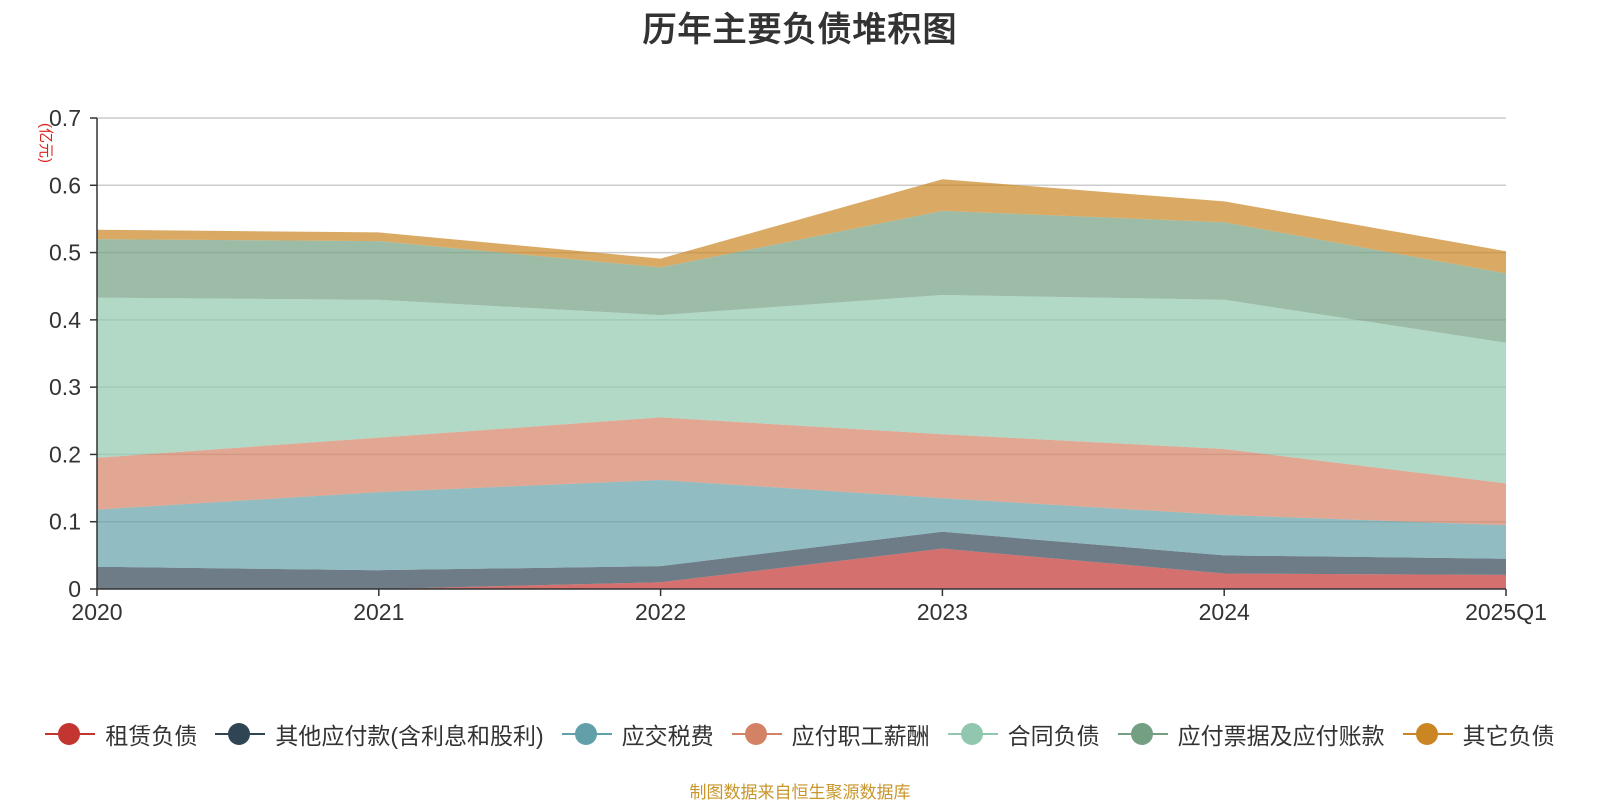 The height and width of the screenshot is (803, 1600). I want to click on legend-label: 应交税费, so click(667, 736).